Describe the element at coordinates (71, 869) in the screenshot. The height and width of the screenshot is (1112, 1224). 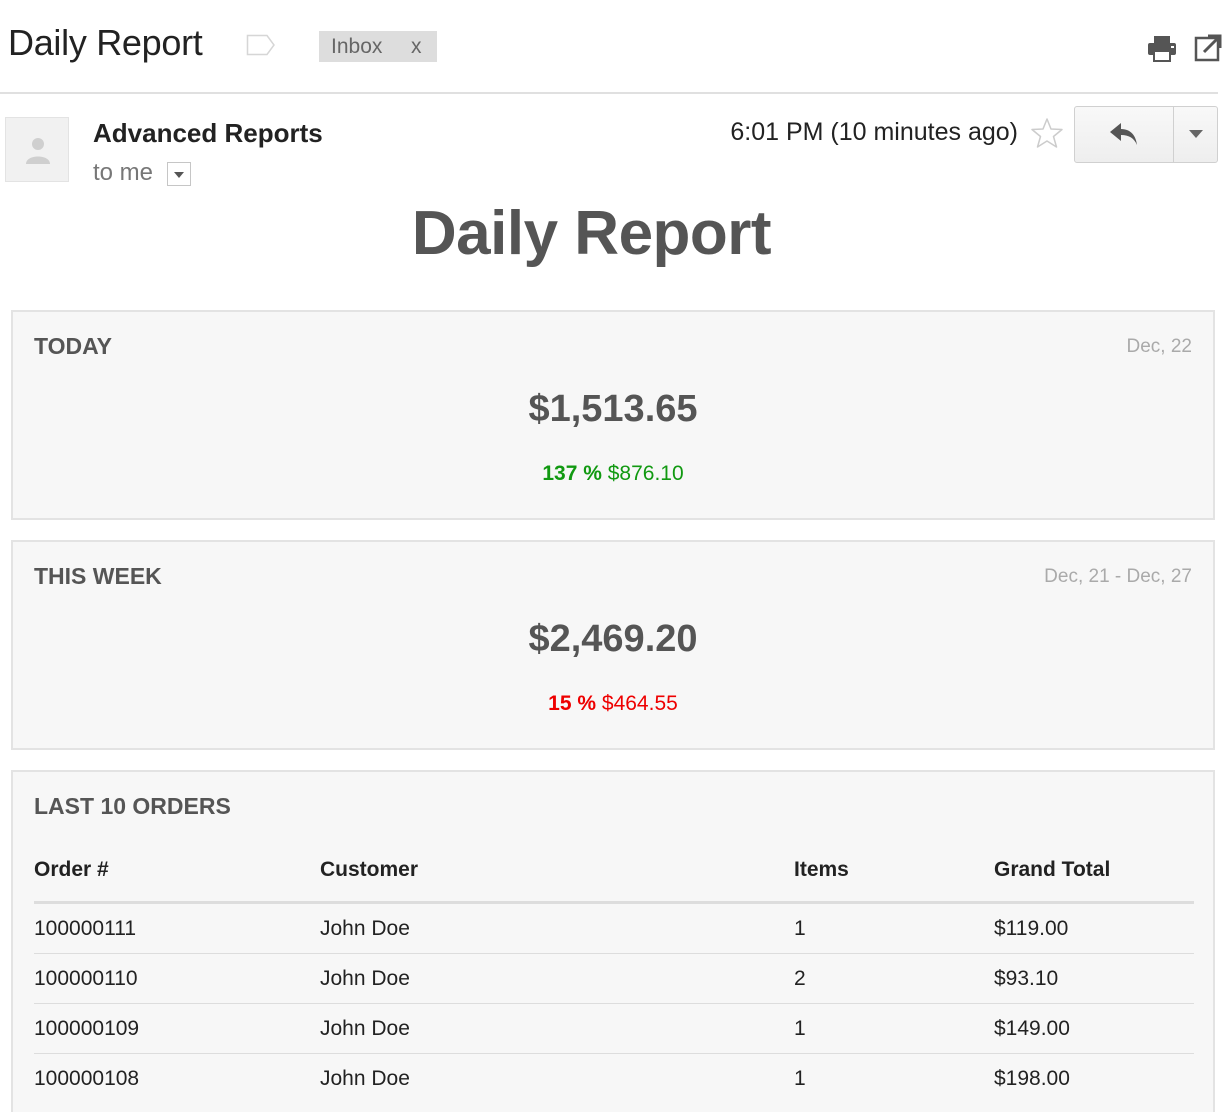
I see `column-header-order: Order #` at that location.